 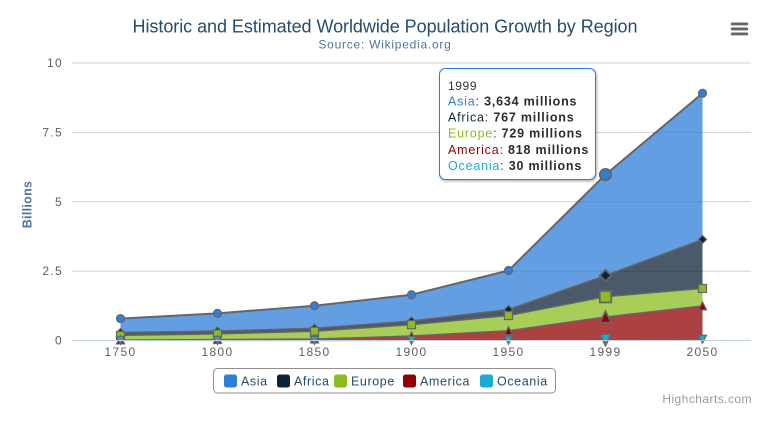 What do you see at coordinates (52, 271) in the screenshot?
I see `svg-text: 2.5` at bounding box center [52, 271].